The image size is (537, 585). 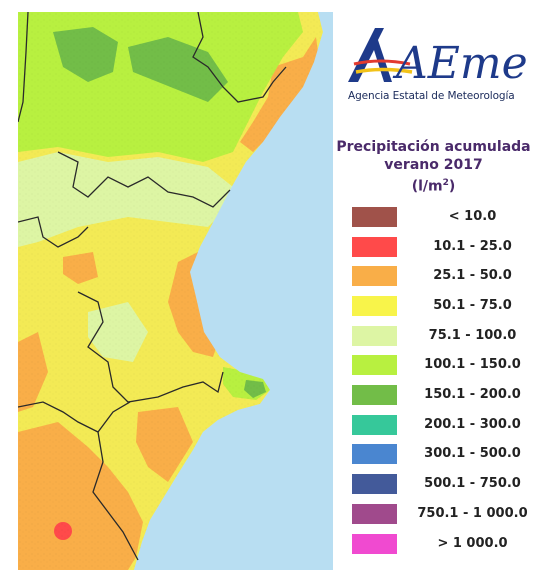 What do you see at coordinates (472, 246) in the screenshot?
I see `legend-label: 10.1 - 25.0` at bounding box center [472, 246].